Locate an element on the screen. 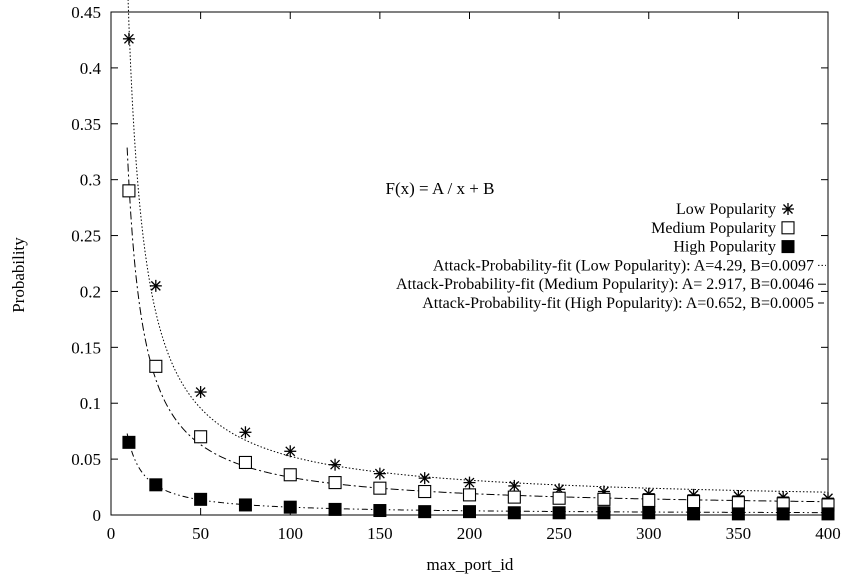 This screenshot has height=578, width=848. y-tick-label: 0.2 is located at coordinates (90, 291).